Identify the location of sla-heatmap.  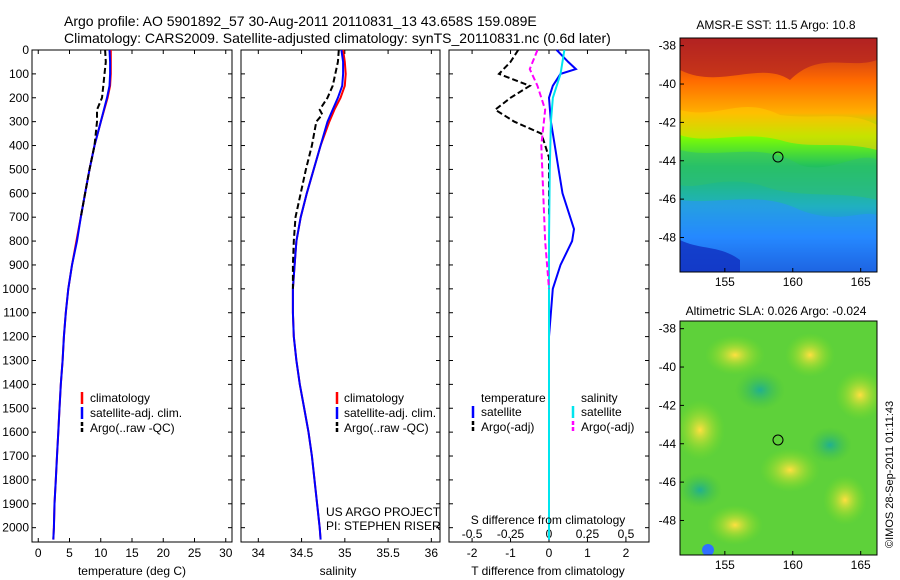
(778, 438).